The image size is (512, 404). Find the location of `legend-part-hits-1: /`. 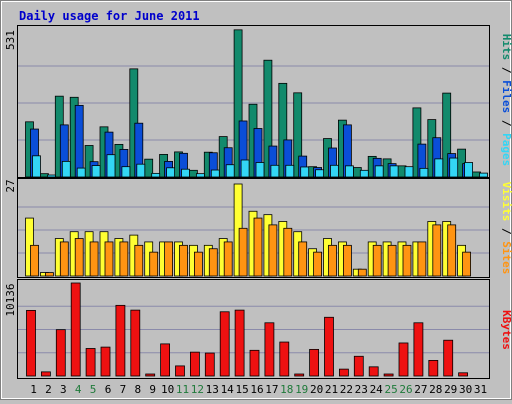

legend-part-hits-1: / is located at coordinates (506, 70).